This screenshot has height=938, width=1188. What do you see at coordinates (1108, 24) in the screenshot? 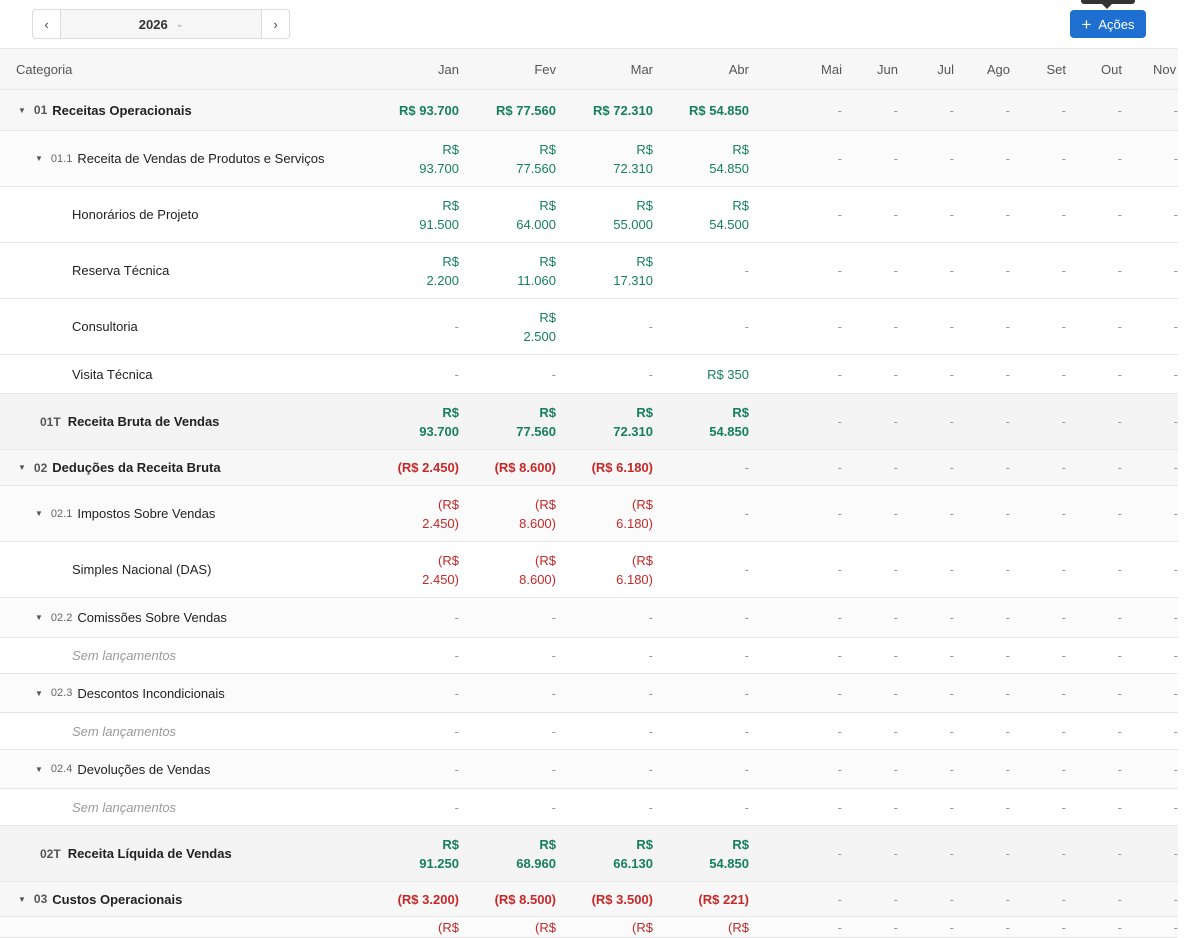
I see `actions-button: + Ações` at bounding box center [1108, 24].